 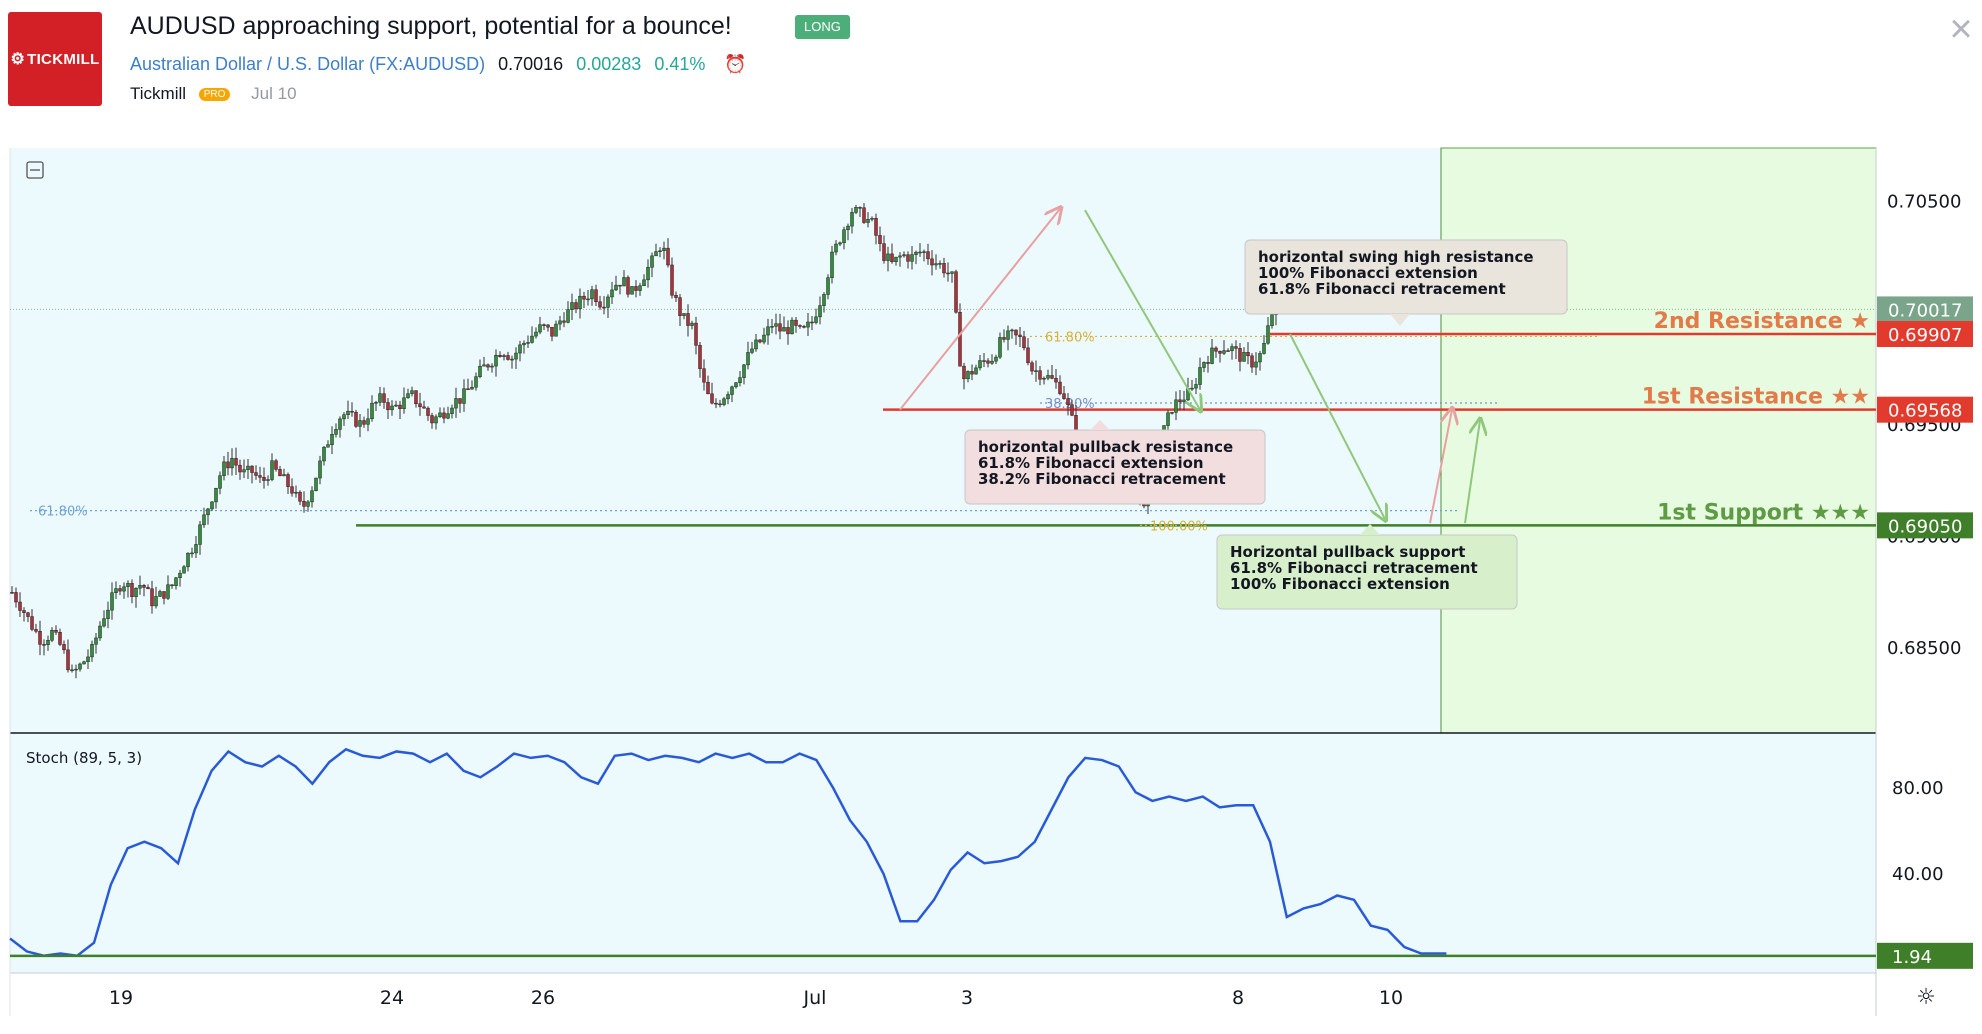 What do you see at coordinates (1337, 426) in the screenshot?
I see `projection-arrow` at bounding box center [1337, 426].